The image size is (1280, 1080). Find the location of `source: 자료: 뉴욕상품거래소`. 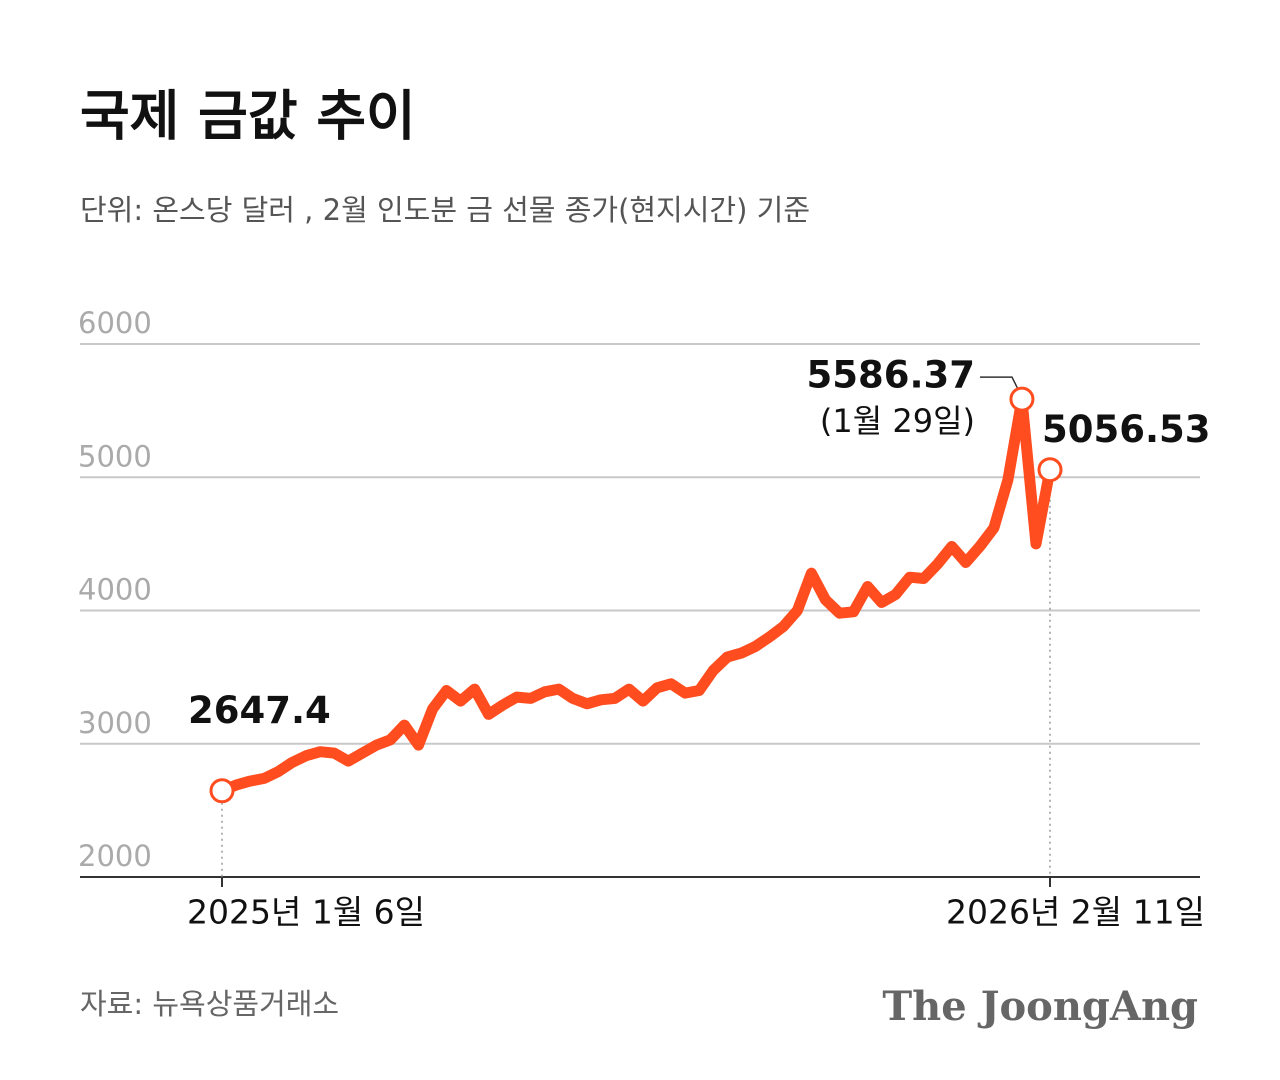

source: 자료: 뉴욕상품거래소 is located at coordinates (209, 1004).